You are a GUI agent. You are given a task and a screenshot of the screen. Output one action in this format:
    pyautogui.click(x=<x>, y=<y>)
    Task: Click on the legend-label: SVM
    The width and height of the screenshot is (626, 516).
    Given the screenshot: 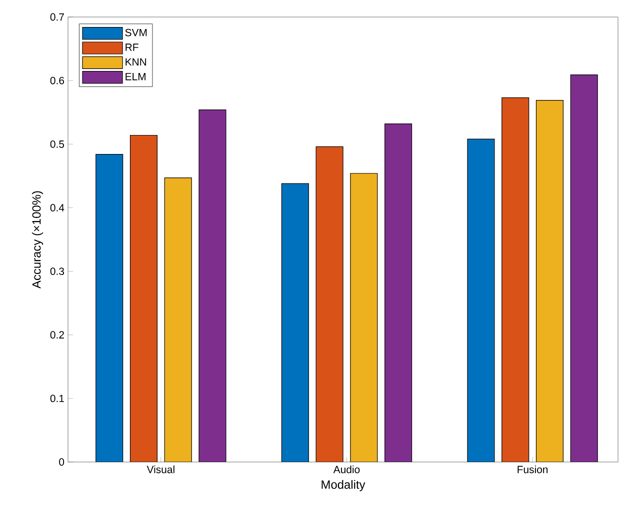 What is the action you would take?
    pyautogui.click(x=136, y=32)
    